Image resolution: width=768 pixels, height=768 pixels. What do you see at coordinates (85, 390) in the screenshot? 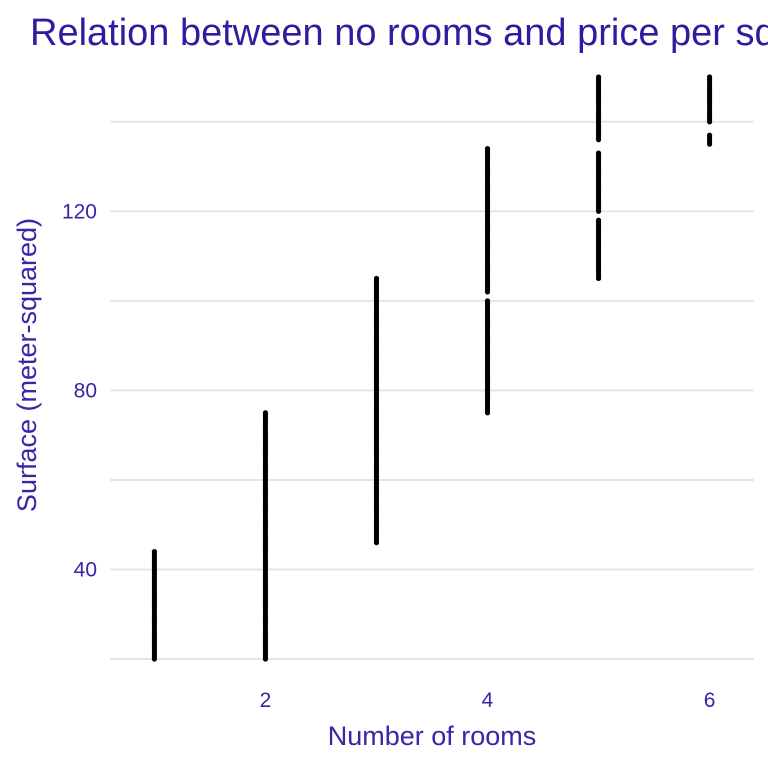
I see `y-tick-label: 80` at bounding box center [85, 390].